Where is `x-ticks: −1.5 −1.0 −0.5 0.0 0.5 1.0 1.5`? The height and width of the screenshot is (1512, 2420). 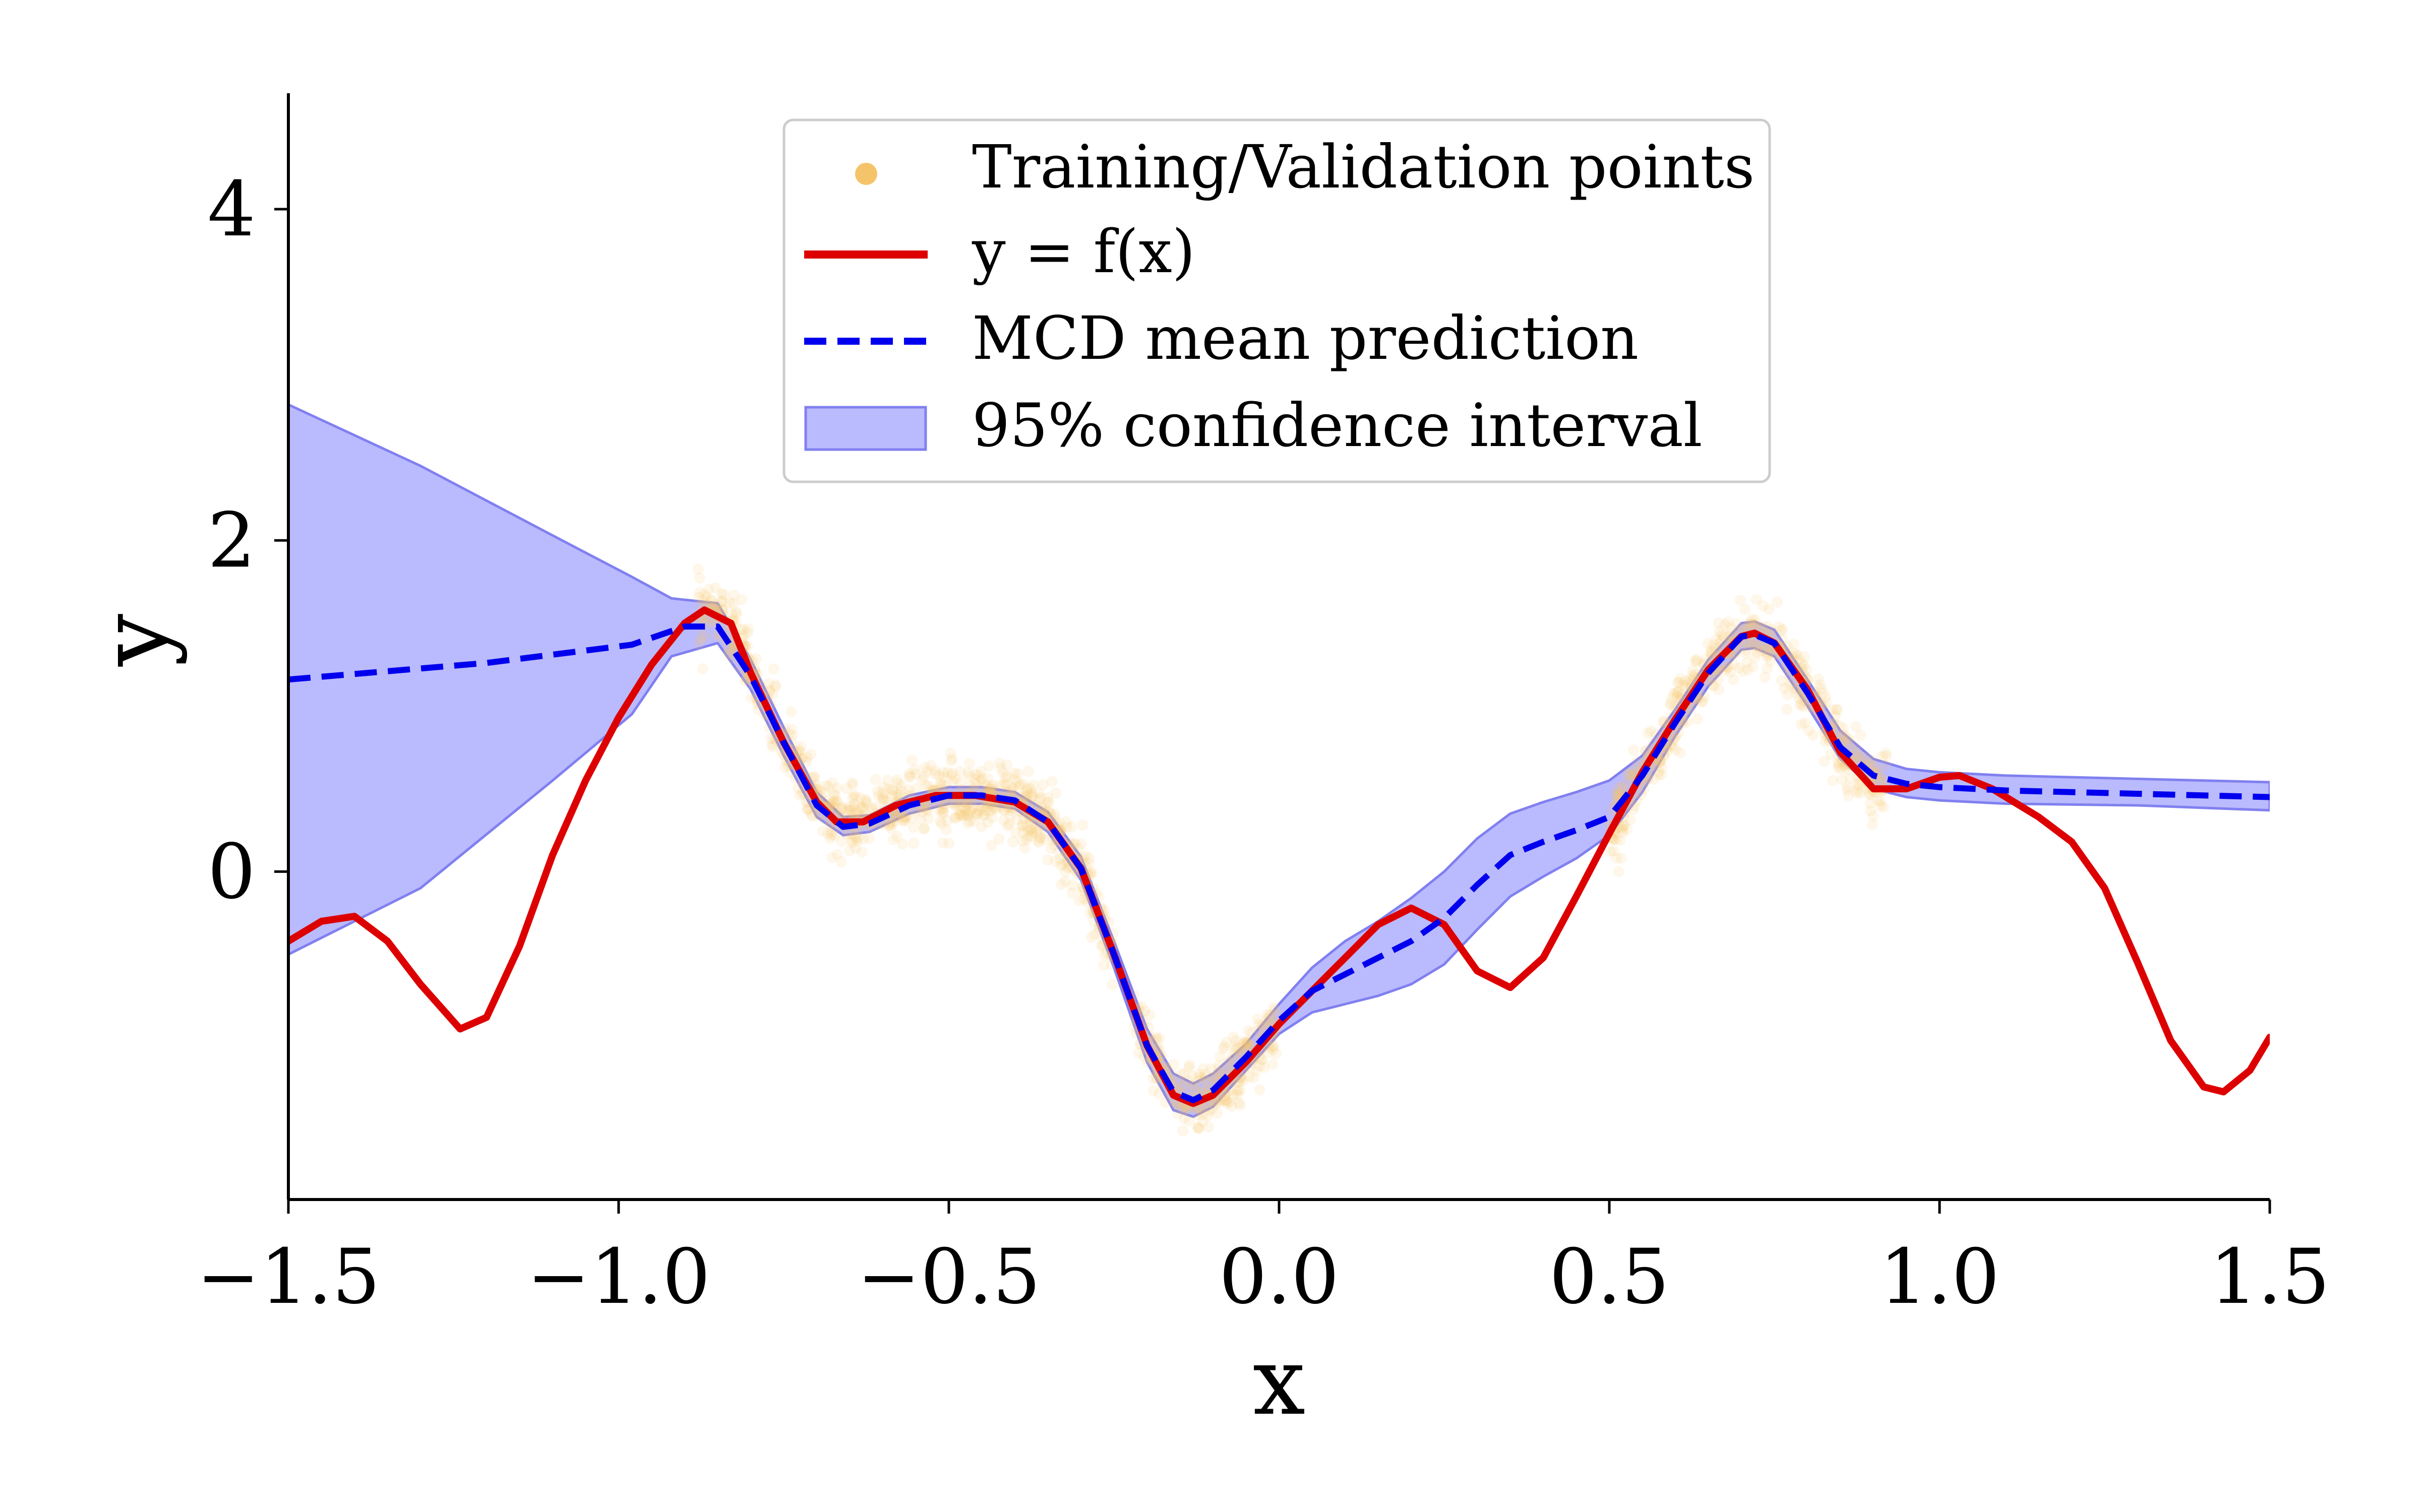 x-ticks: −1.5 −1.0 −0.5 0.0 0.5 1.0 1.5 is located at coordinates (1263, 1260).